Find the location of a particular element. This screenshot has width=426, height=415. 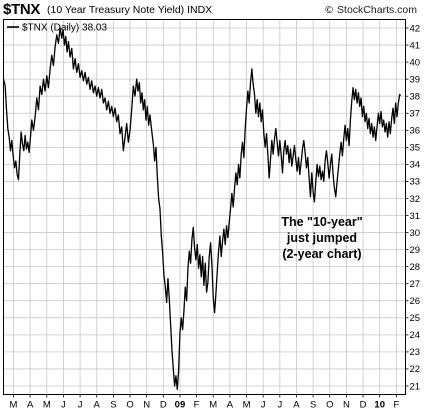

annotation-line-2: just jumped is located at coordinates (321, 238).